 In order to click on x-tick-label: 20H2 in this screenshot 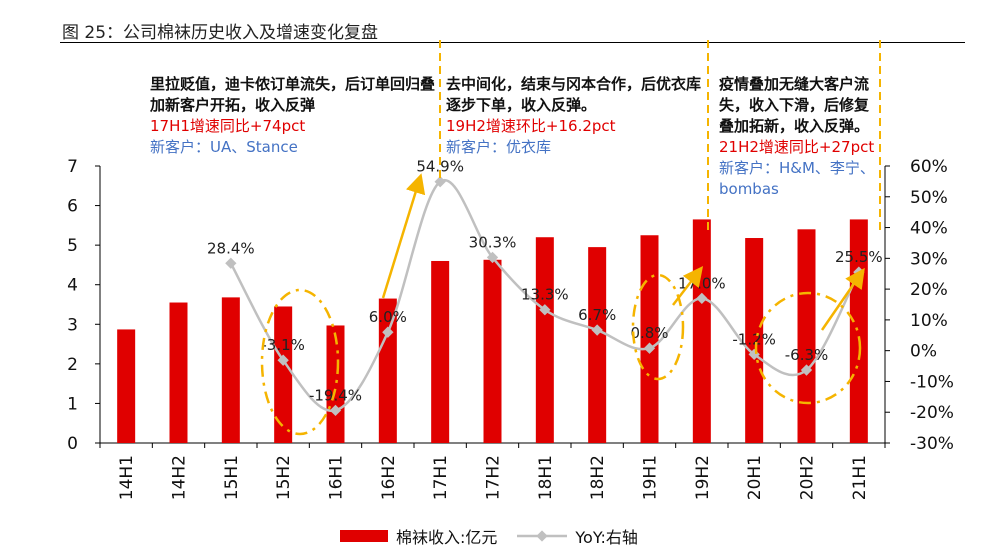, I will do `click(808, 477)`.